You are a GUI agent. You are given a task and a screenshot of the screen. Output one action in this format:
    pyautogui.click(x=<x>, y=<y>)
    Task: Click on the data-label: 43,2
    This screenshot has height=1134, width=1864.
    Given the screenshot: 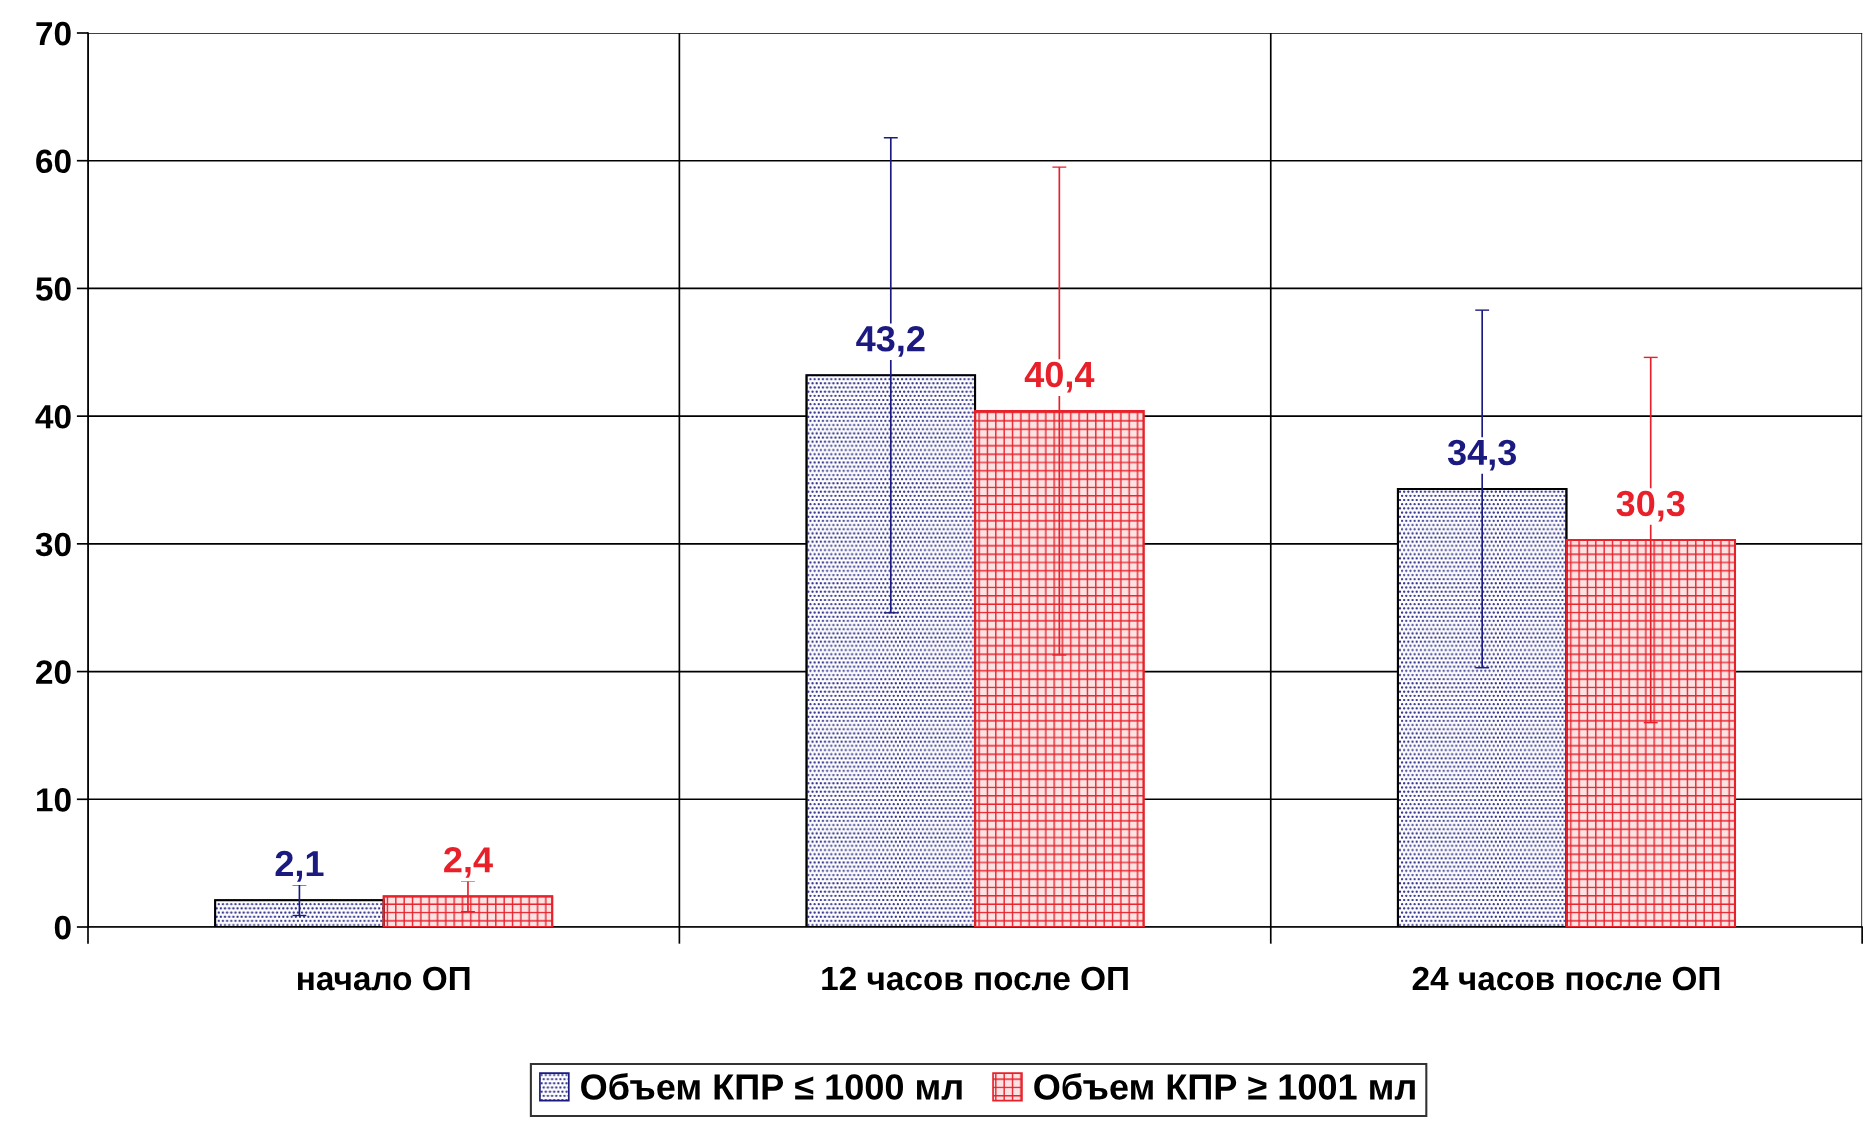 What is the action you would take?
    pyautogui.click(x=890, y=341)
    